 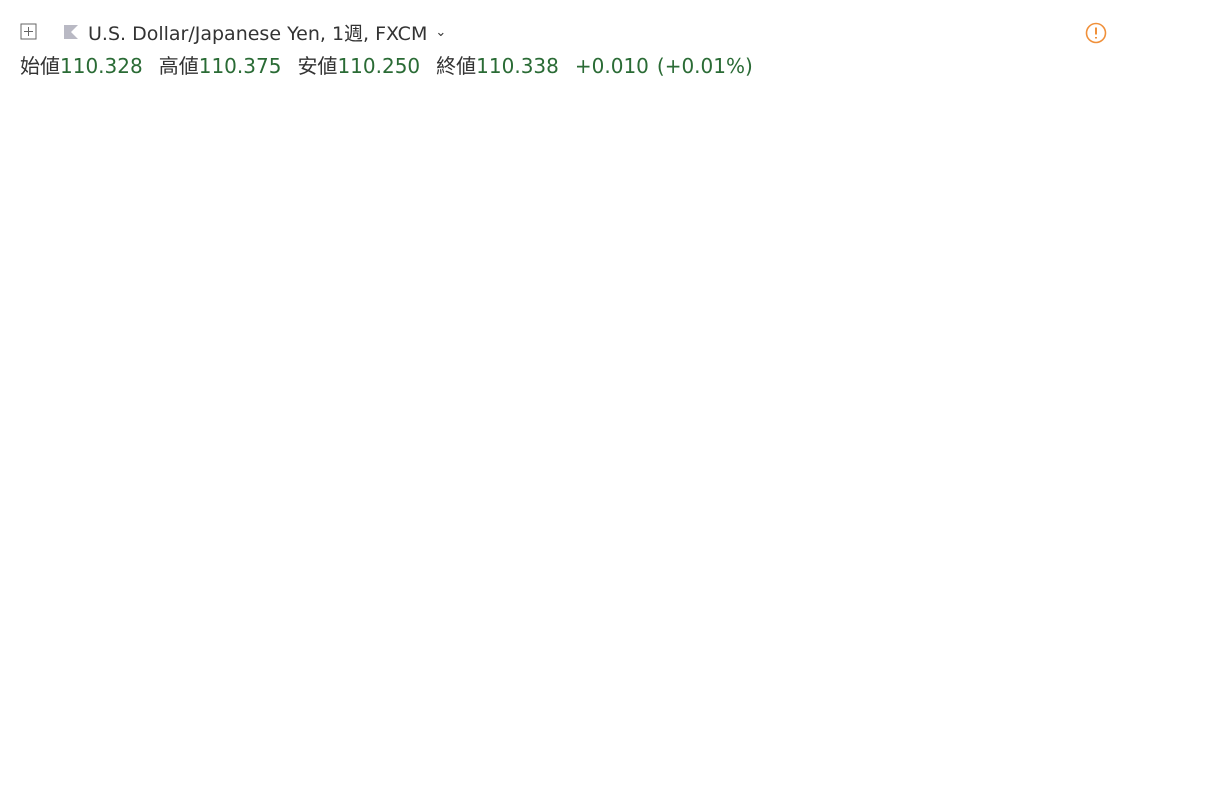 I want to click on title-row: U.S. Dollar/Japanese Yen, 1週, FXCM ⌄, so click(x=390, y=32).